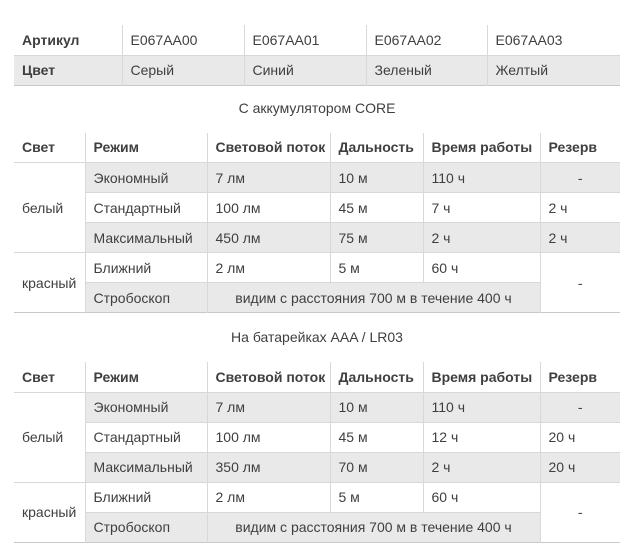 The image size is (626, 549). Describe the element at coordinates (481, 436) in the screenshot. I see `time-cell: 12 ч` at that location.